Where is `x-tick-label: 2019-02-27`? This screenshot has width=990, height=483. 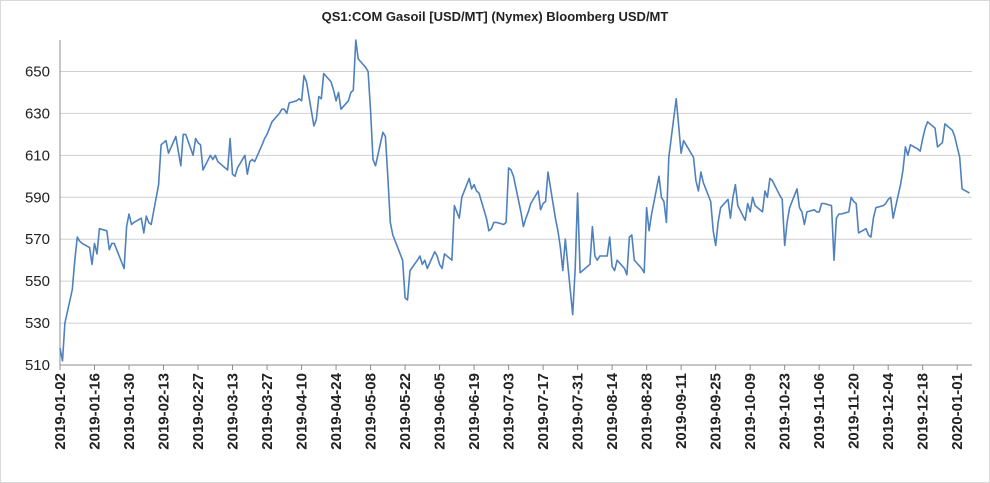 x-tick-label: 2019-02-27 is located at coordinates (198, 411).